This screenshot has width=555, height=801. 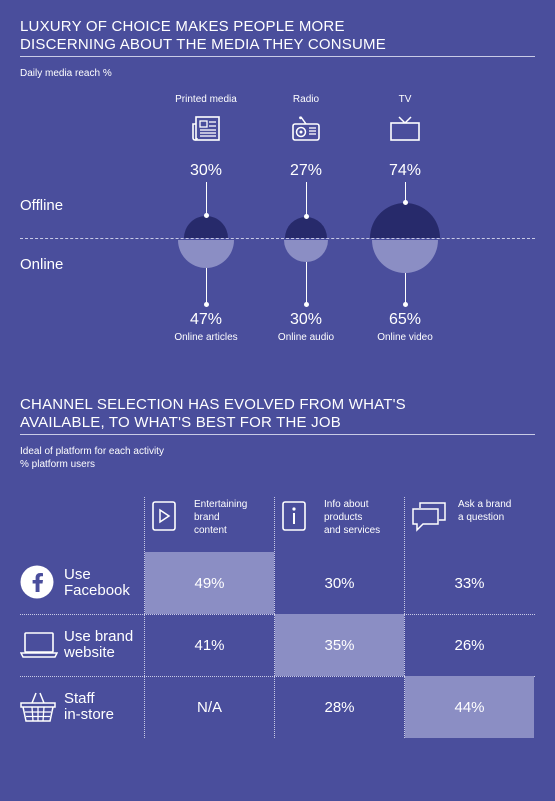 I want to click on section1-title-line2: DISCERNING ABOUT THE MEDIA THEY CONSUME, so click(x=203, y=44).